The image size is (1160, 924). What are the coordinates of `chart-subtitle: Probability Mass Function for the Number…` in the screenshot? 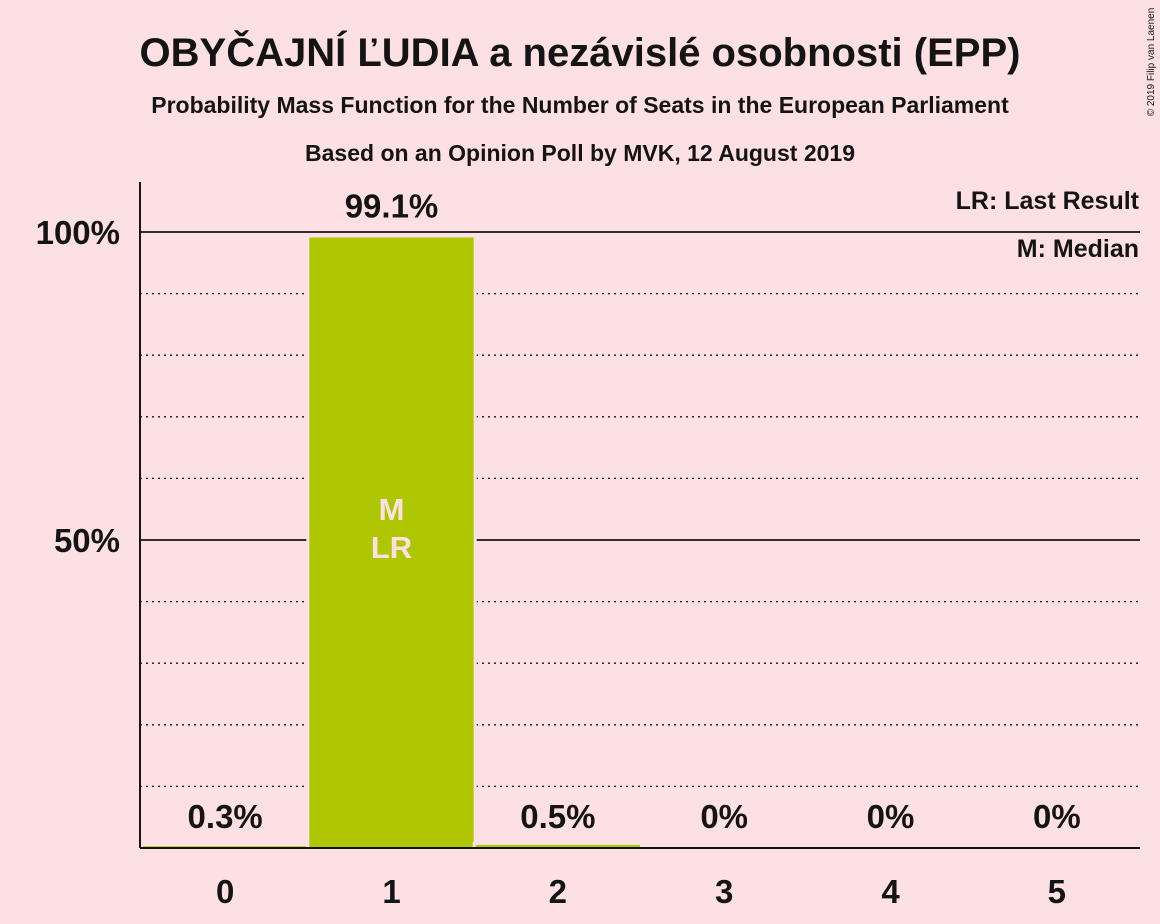 It's located at (580, 105).